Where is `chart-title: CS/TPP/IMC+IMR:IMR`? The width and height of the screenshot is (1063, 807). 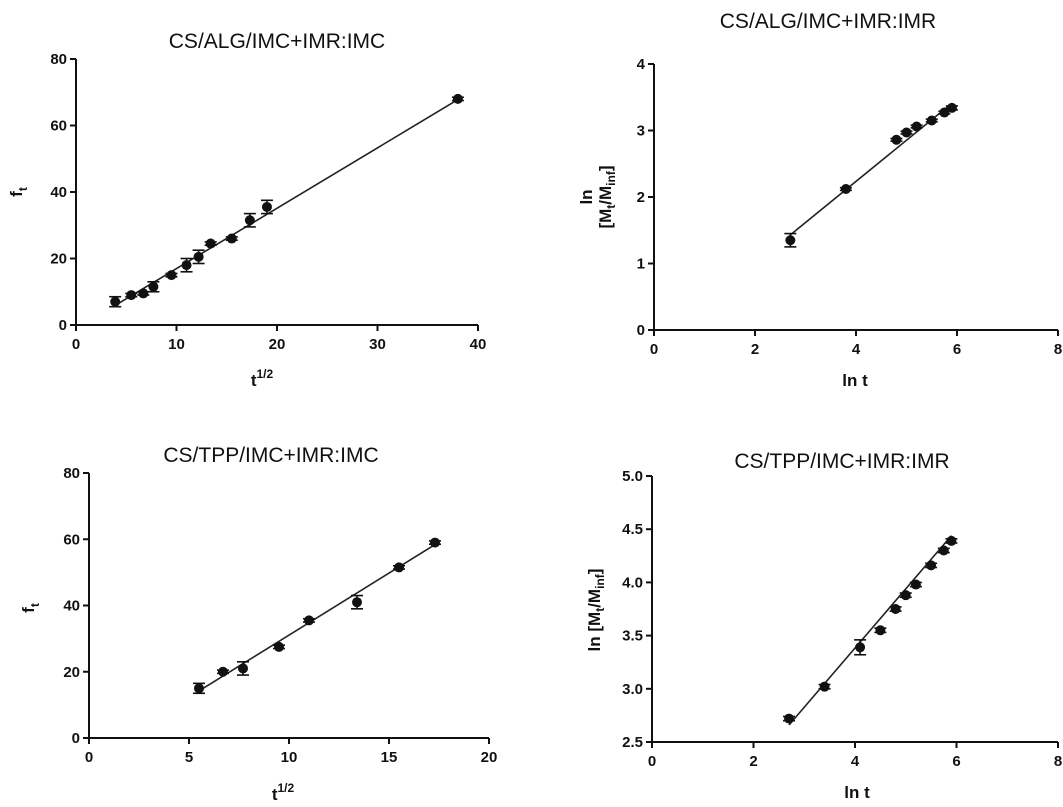
chart-title: CS/TPP/IMC+IMR:IMR is located at coordinates (841, 461).